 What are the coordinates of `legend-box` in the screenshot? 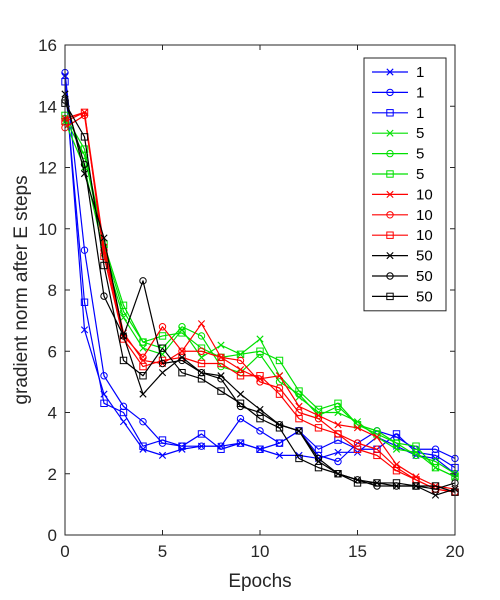 It's located at (405, 184).